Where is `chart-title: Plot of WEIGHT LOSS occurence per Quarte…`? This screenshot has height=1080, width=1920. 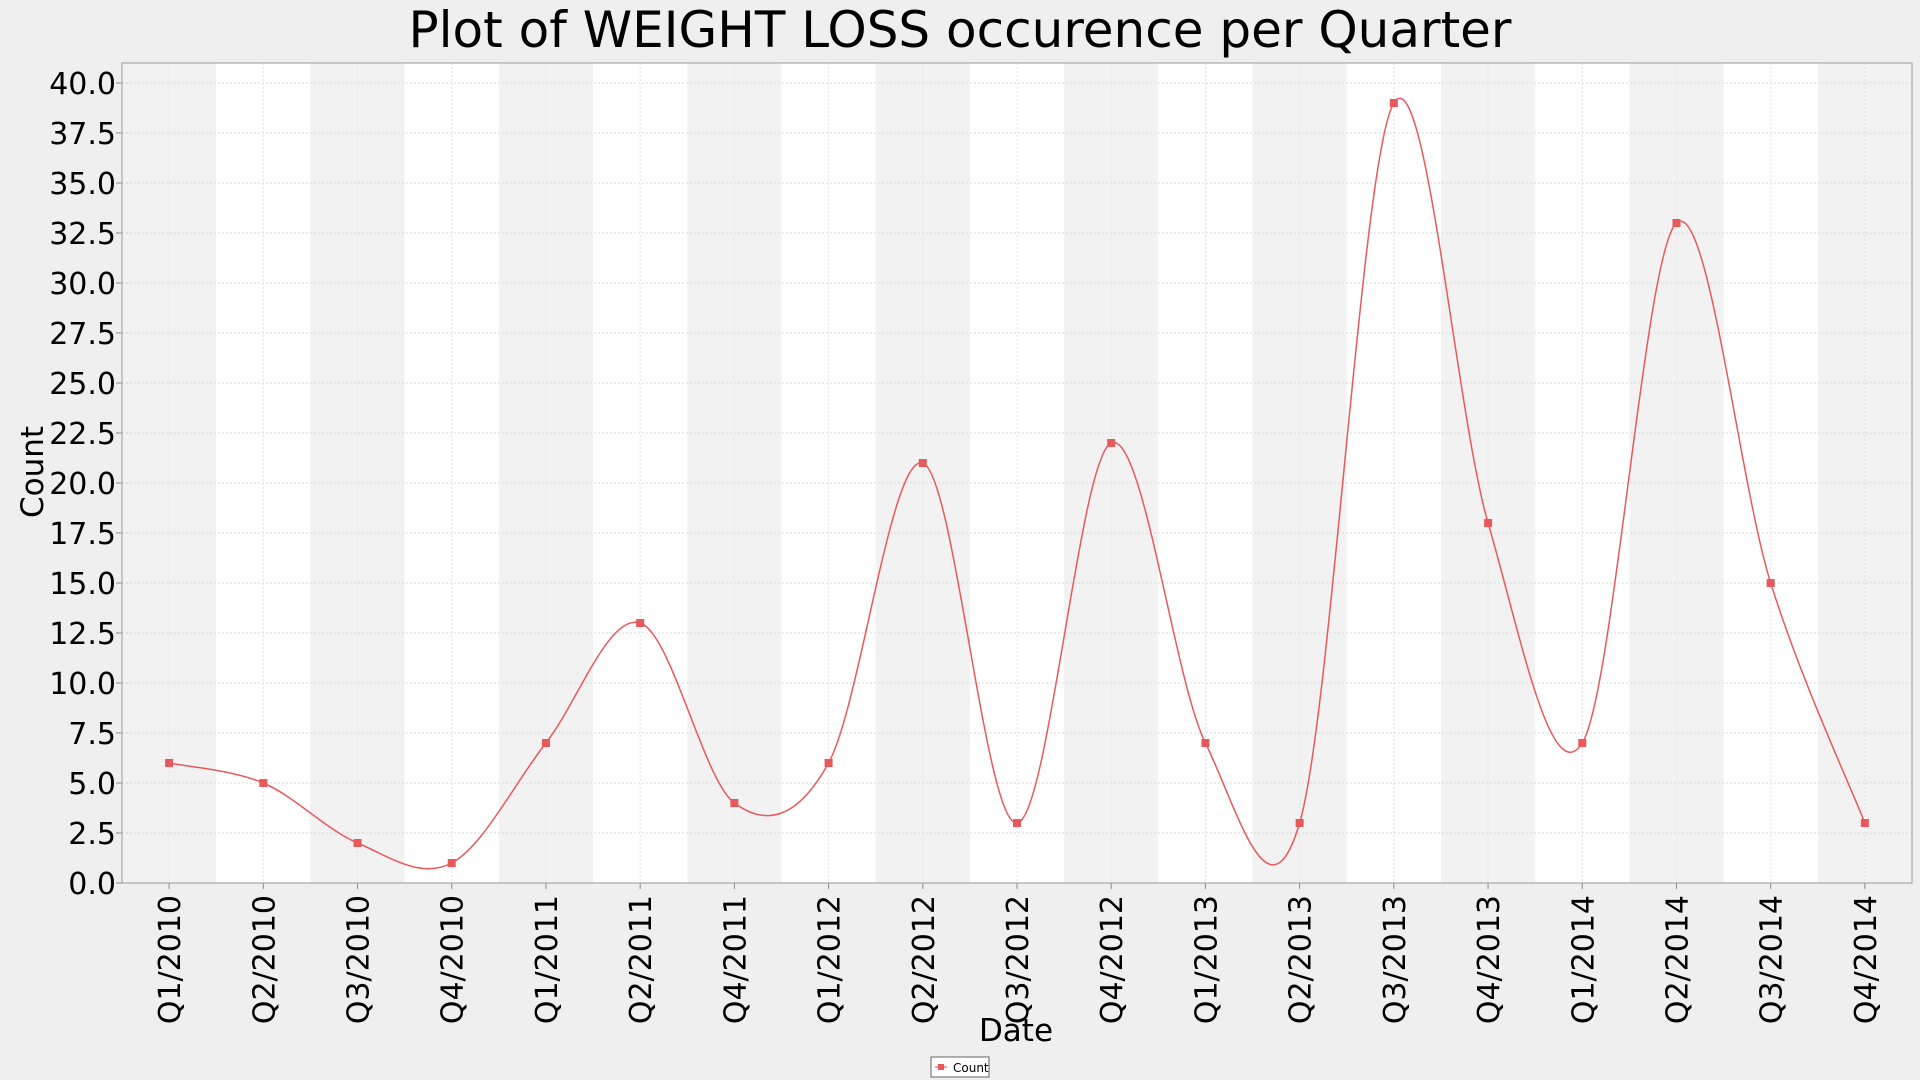
chart-title: Plot of WEIGHT LOSS occurence per Quarte… is located at coordinates (959, 30).